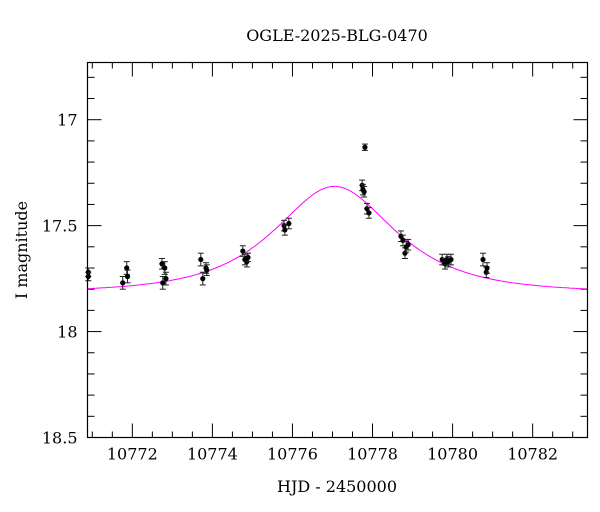  I want to click on y-tick-label: 17, so click(67, 120).